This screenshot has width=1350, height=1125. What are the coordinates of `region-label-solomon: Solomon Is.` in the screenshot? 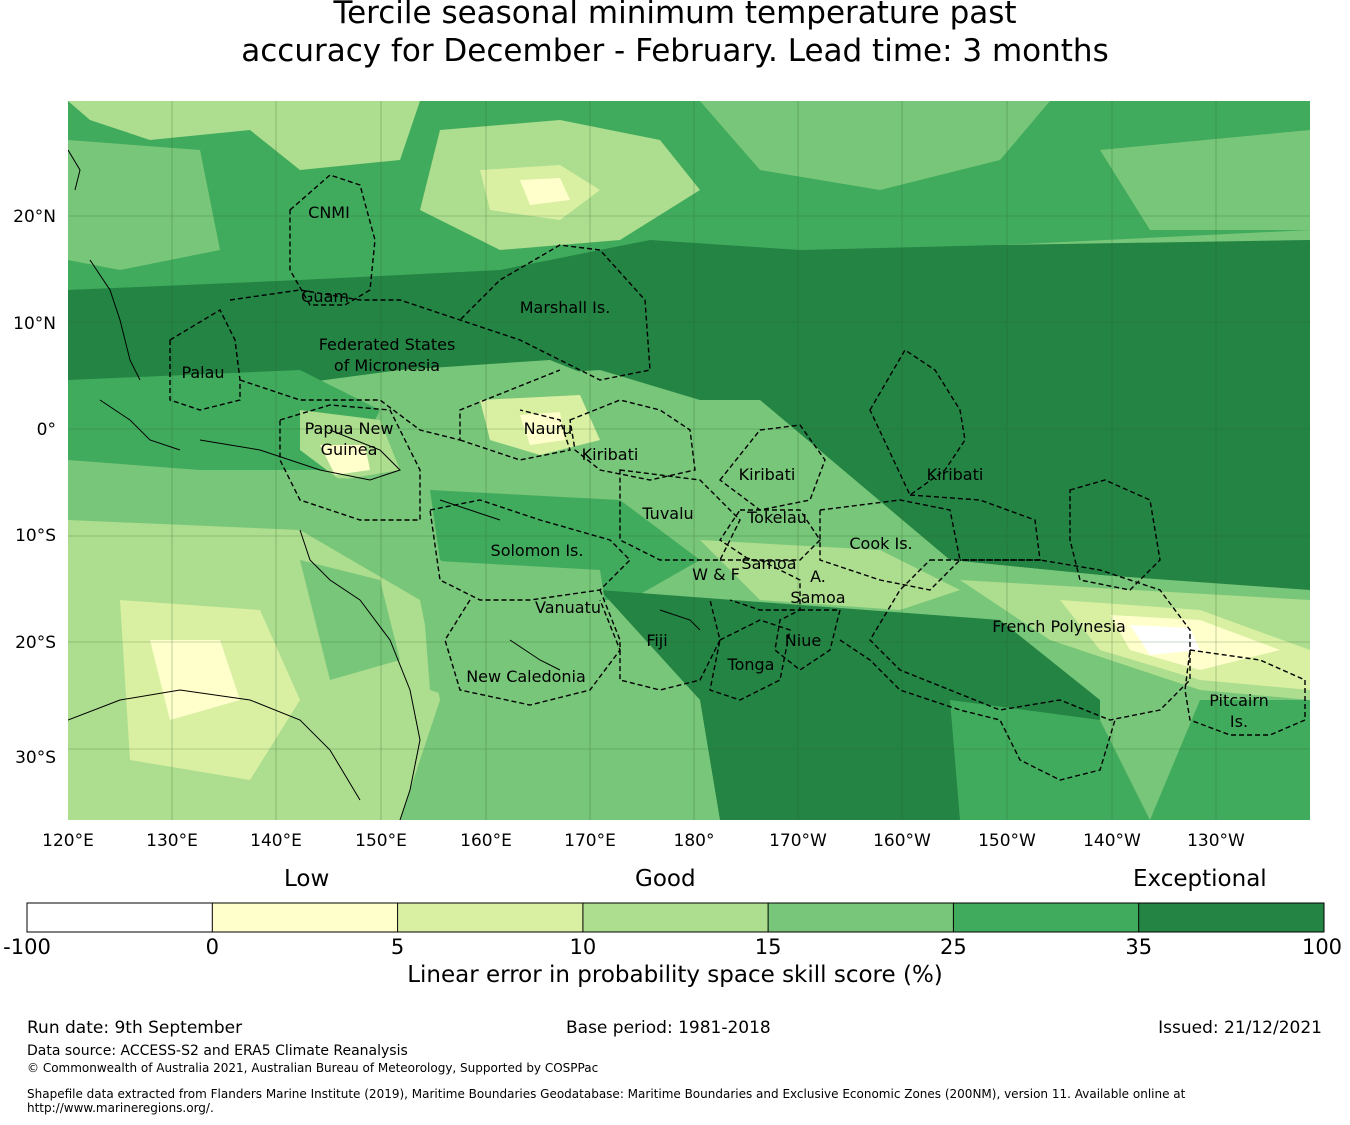 It's located at (537, 550).